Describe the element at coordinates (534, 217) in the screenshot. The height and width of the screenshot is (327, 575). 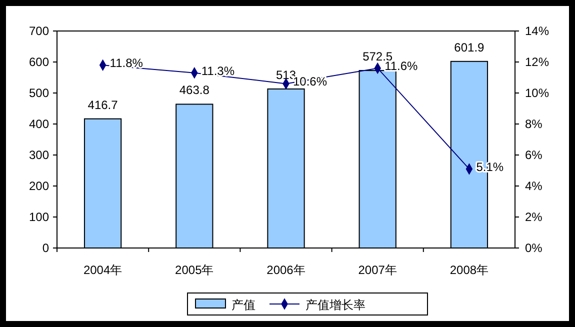
I see `y2-tick-label: 2%` at that location.